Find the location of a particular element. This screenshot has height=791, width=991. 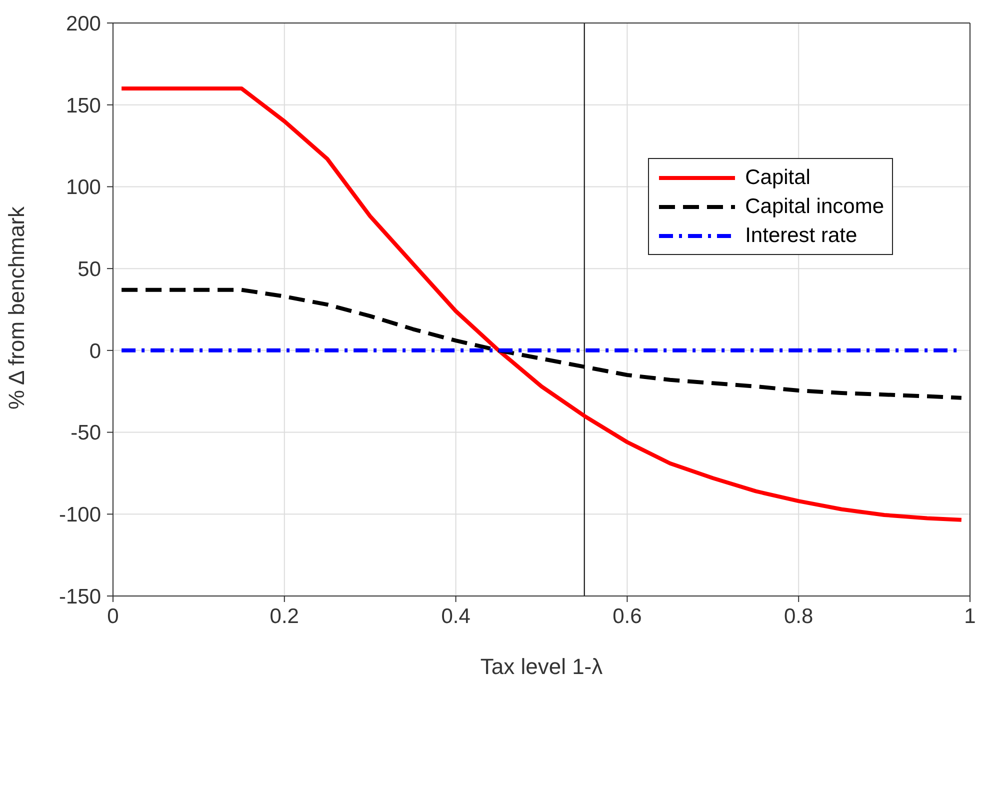

x-tick-label: 0.2 is located at coordinates (284, 616).